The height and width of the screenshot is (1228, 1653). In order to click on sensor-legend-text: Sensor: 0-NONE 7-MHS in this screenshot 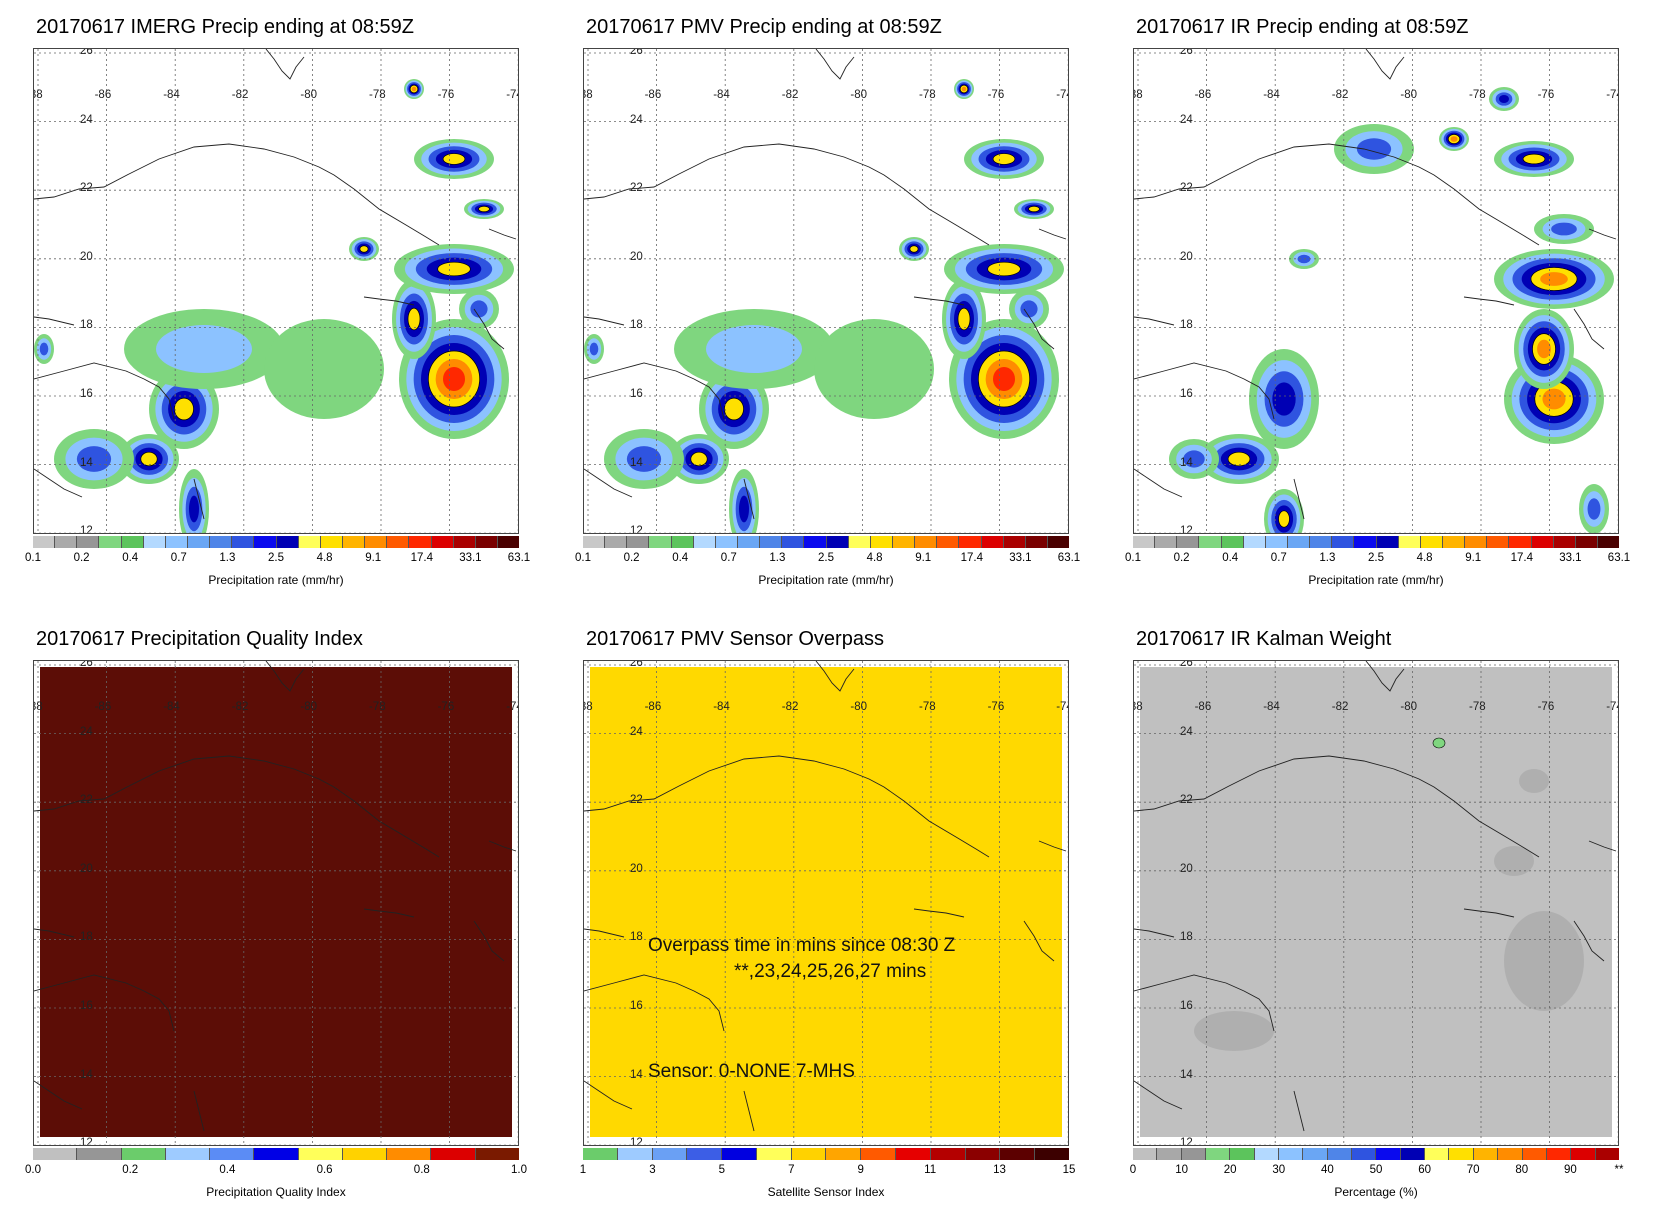, I will do `click(751, 1071)`.